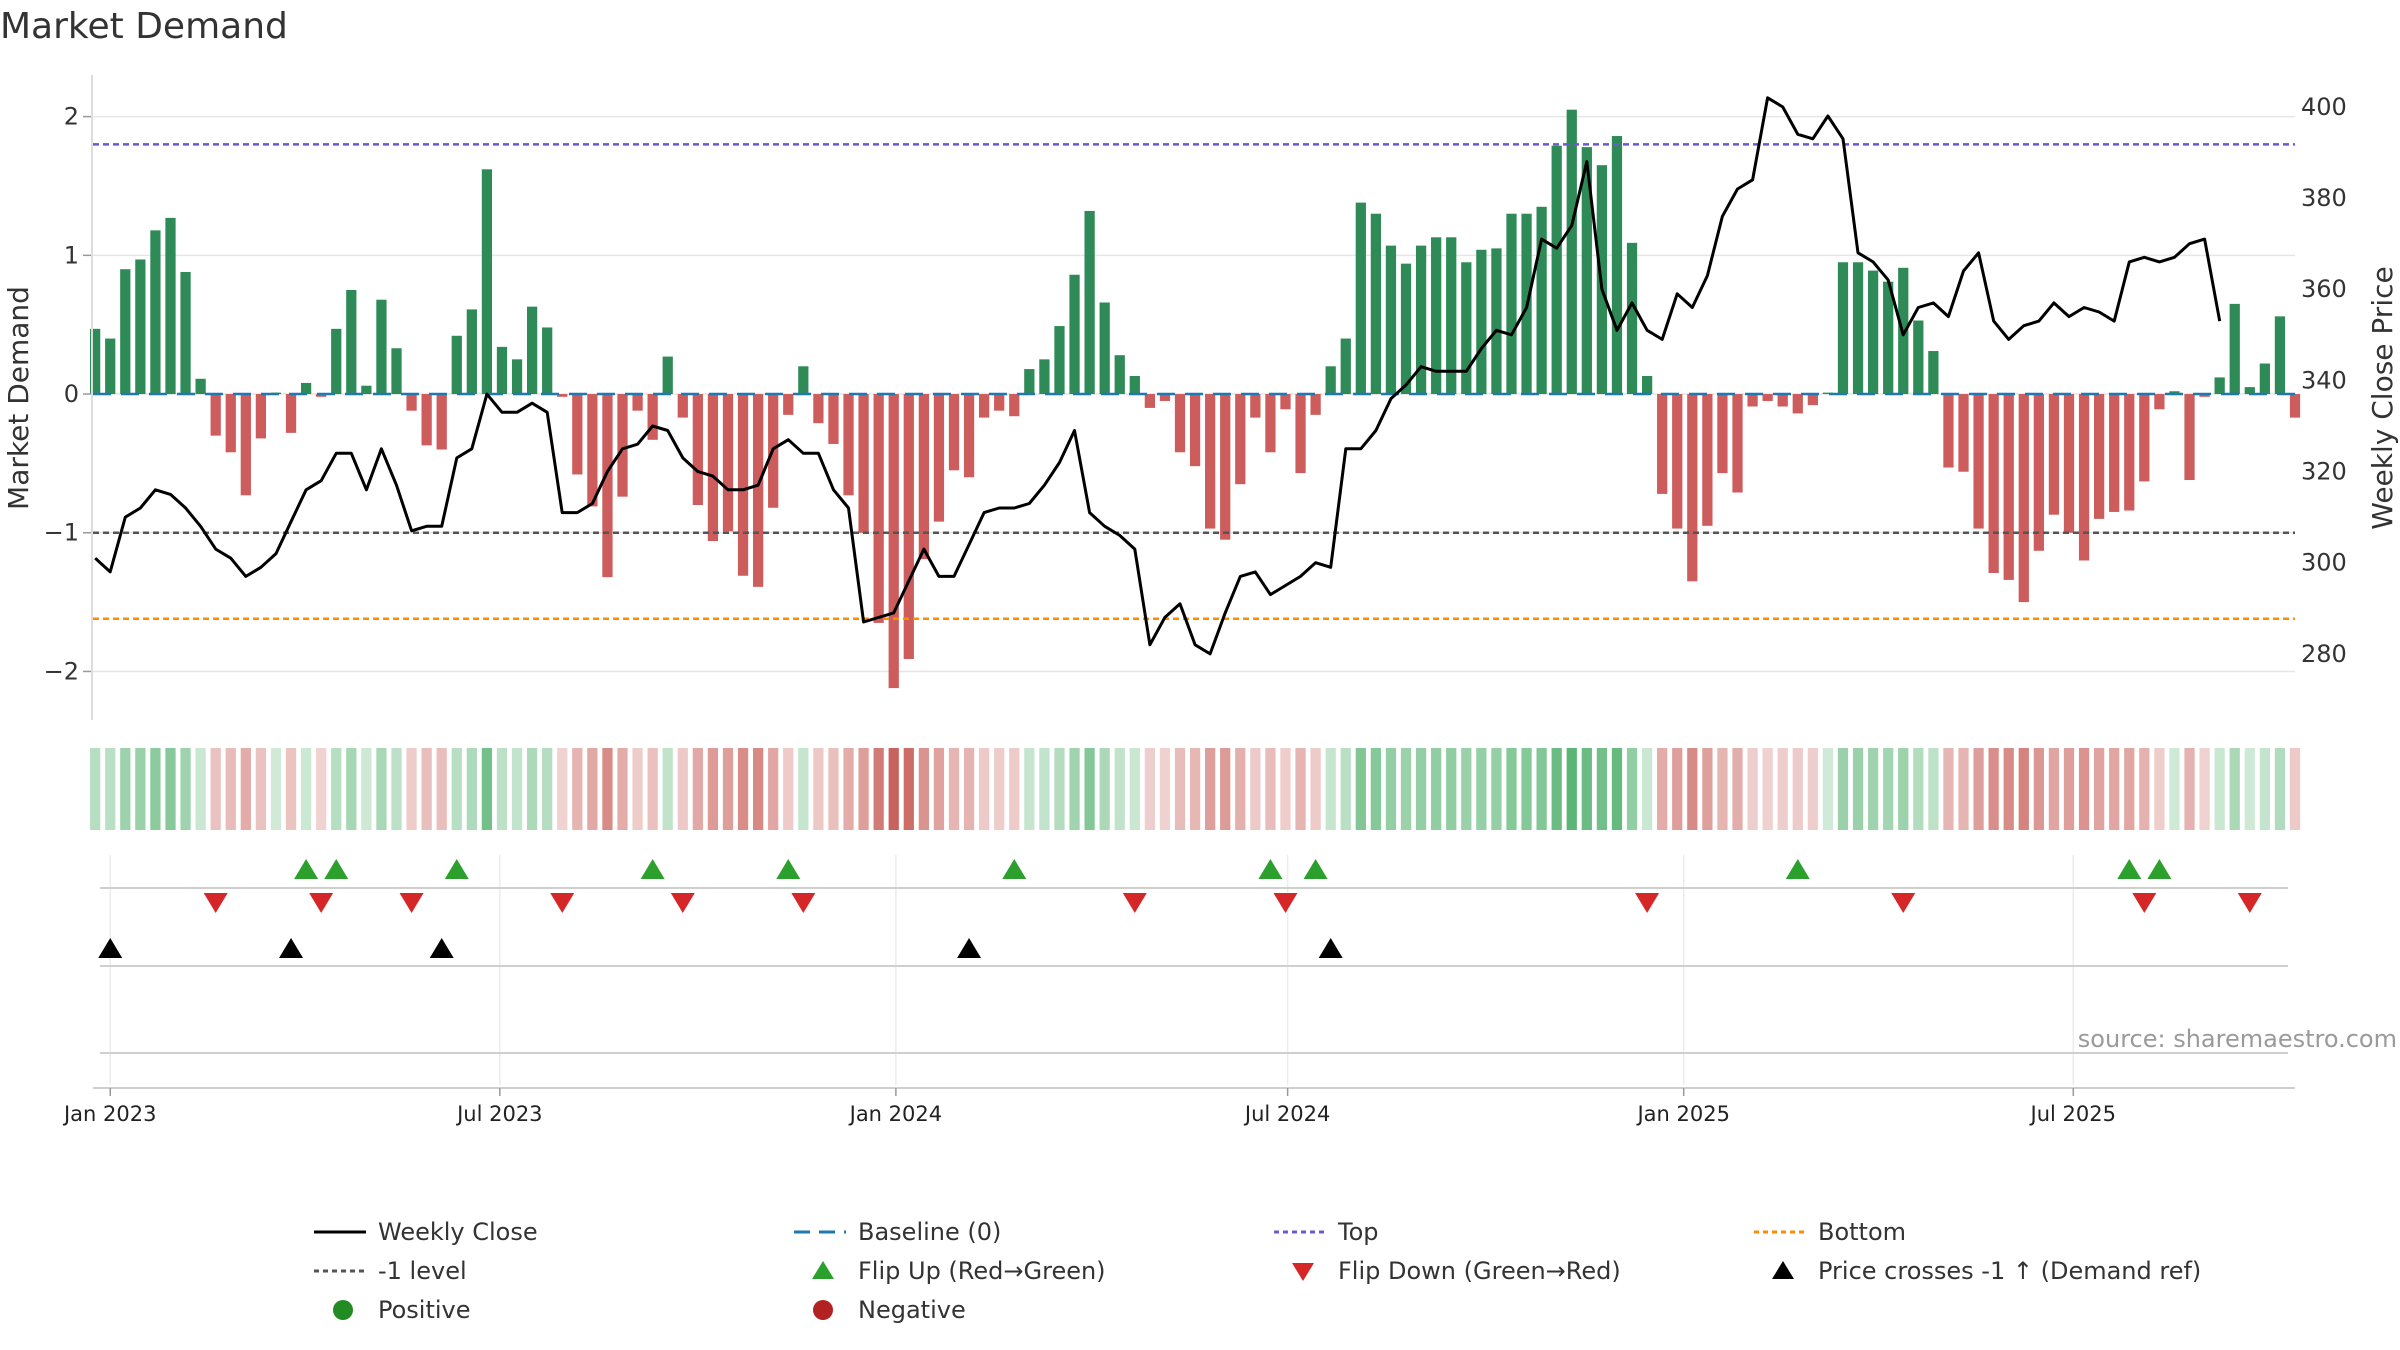 The height and width of the screenshot is (1350, 2400). Describe the element at coordinates (1780, 1232) in the screenshot. I see `legend-swatch-bottom` at that location.